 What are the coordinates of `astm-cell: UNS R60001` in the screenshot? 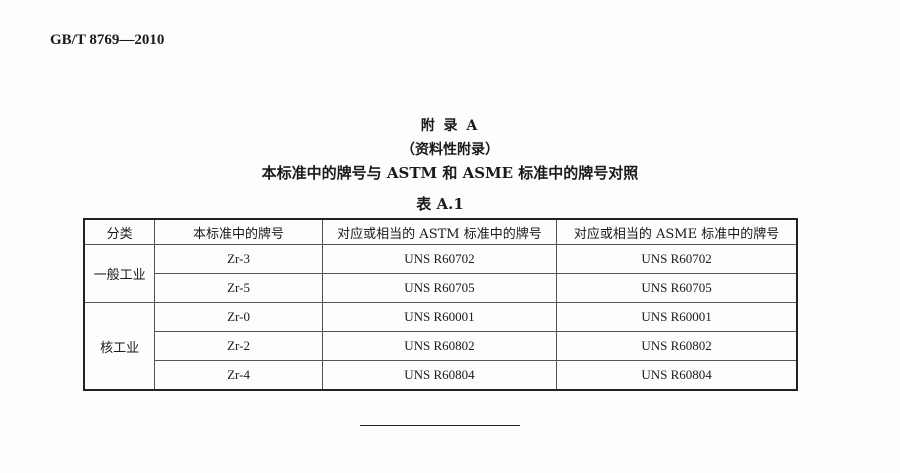 It's located at (439, 317).